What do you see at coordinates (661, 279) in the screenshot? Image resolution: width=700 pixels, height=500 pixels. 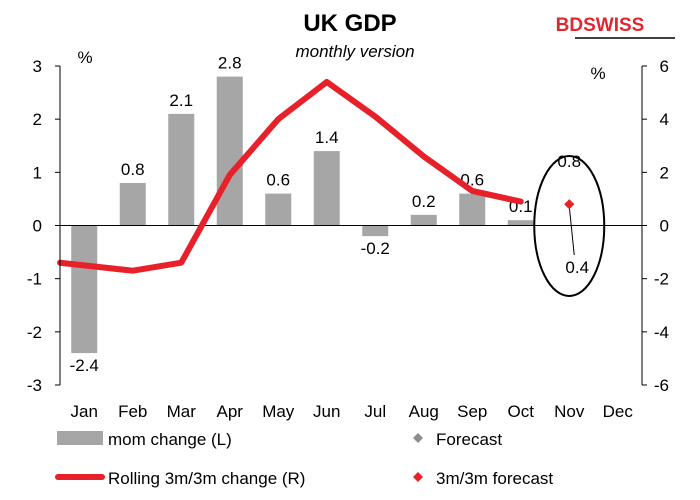 I see `right-tick-label: -2` at bounding box center [661, 279].